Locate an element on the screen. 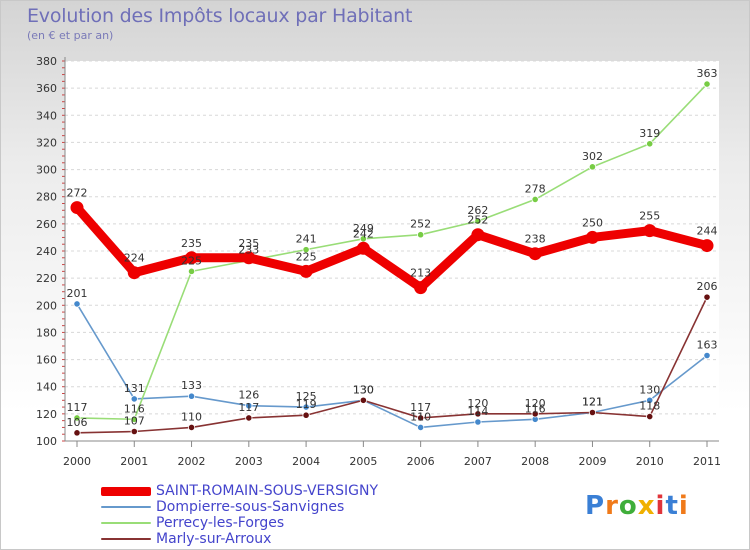 The image size is (750, 550). legend-item: Marly-sur-Arroux is located at coordinates (239, 539).